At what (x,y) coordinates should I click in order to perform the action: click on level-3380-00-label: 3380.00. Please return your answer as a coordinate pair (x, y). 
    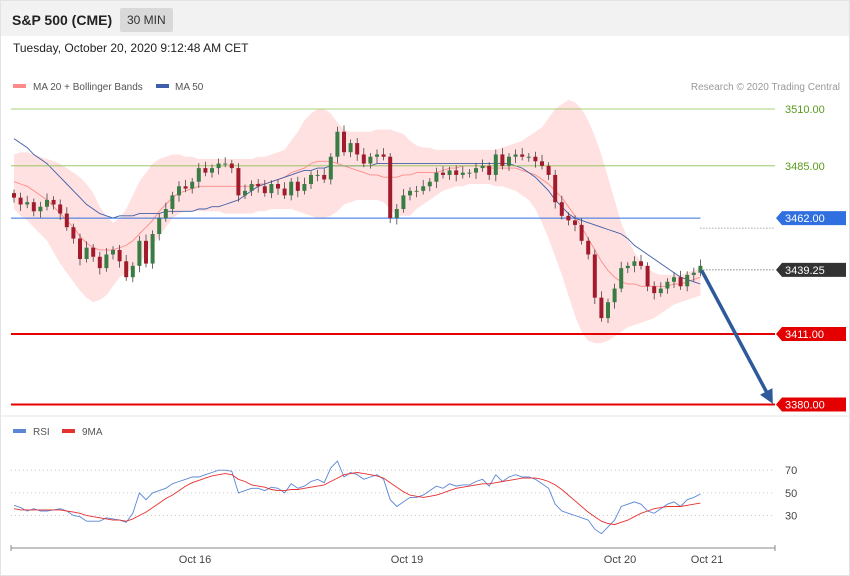
    Looking at the image, I should click on (805, 406).